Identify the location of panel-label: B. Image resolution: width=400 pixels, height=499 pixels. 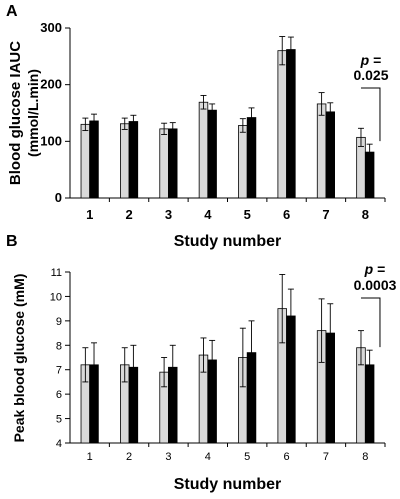
(12, 241).